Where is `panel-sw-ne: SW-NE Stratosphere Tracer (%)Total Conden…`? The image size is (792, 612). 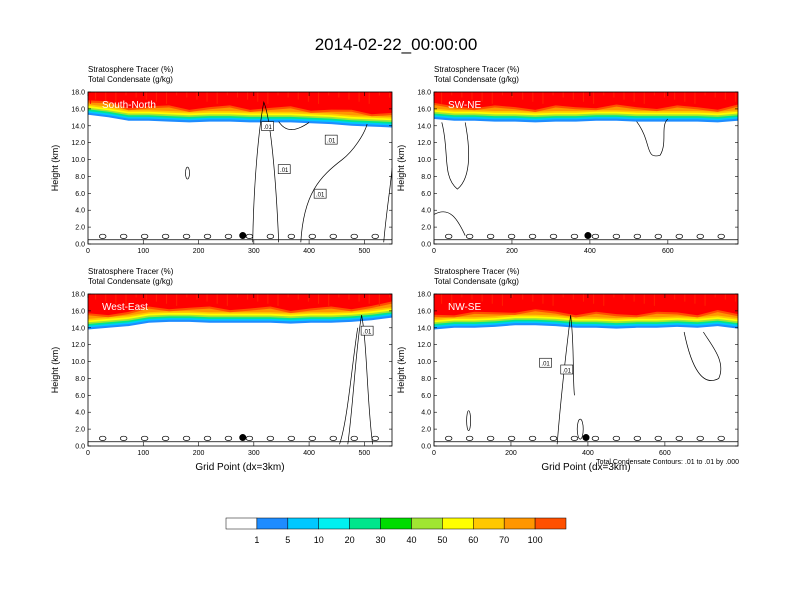
panel-sw-ne: SW-NE Stratosphere Tracer (%)Total Conden… is located at coordinates (567, 160).